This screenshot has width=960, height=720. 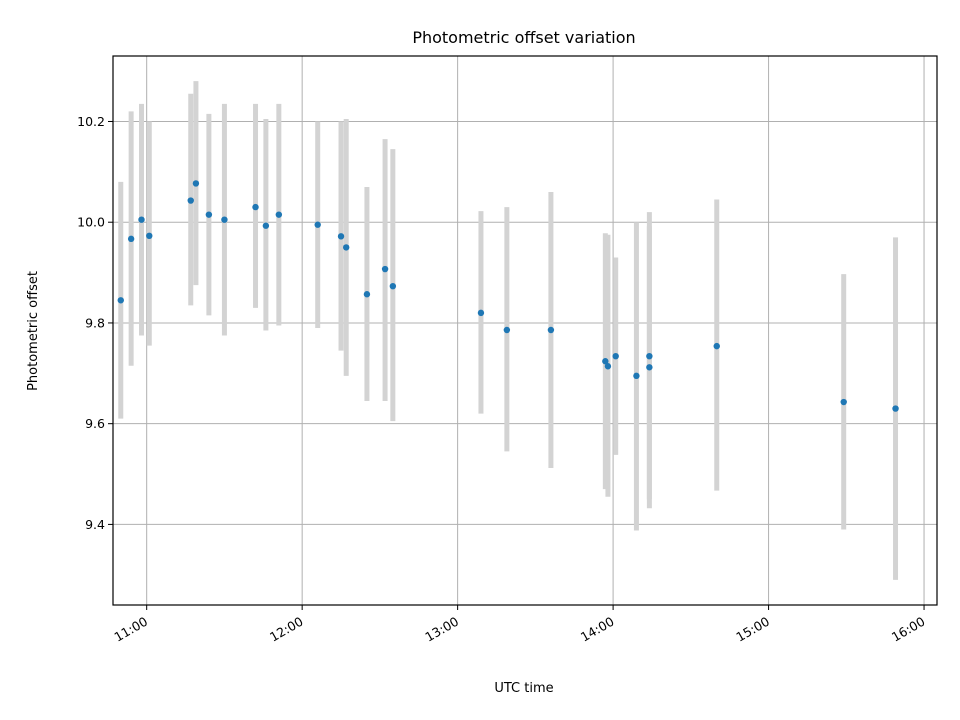 What do you see at coordinates (597, 629) in the screenshot?
I see `x-tick-label: 14:00` at bounding box center [597, 629].